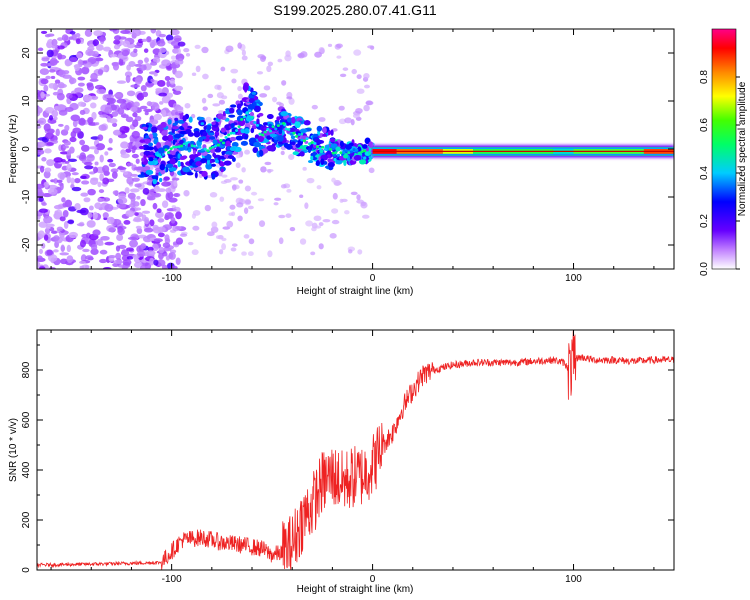 This screenshot has height=600, width=750. What do you see at coordinates (13, 450) in the screenshot?
I see `snr-y-label: SNR (10 * v/v)` at bounding box center [13, 450].